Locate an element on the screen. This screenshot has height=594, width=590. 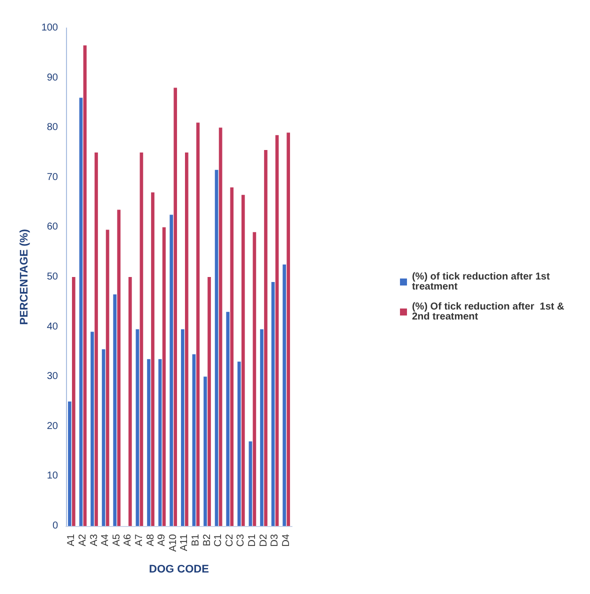
x-tick-label: A1 is located at coordinates (72, 540).